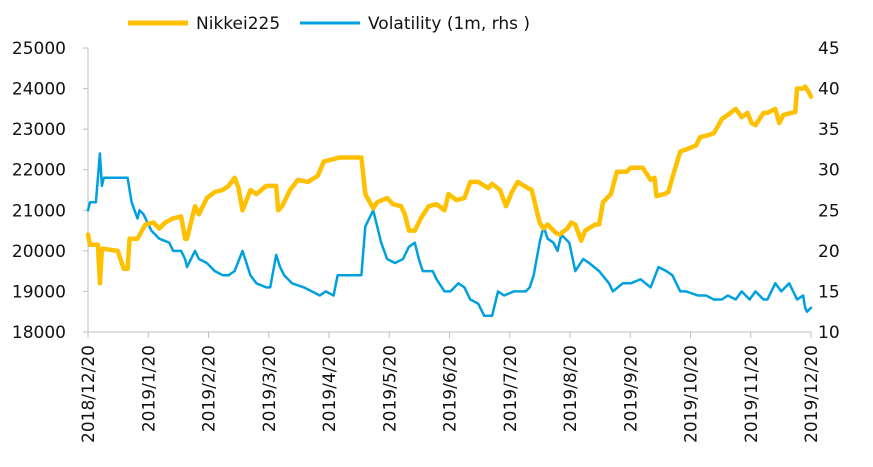  I want to click on x-tick-label: 2019/7/20, so click(511, 388).